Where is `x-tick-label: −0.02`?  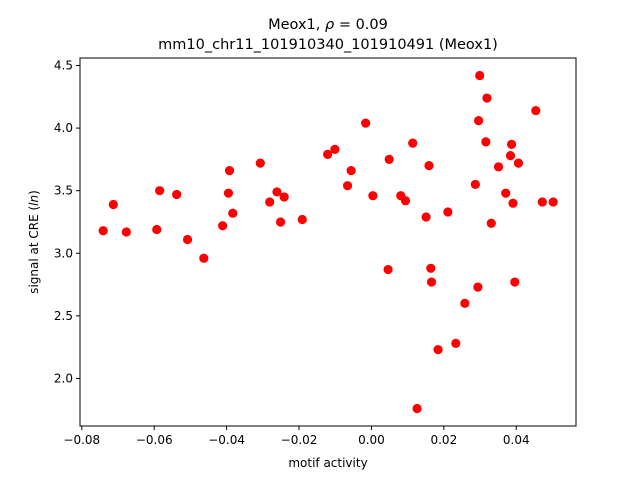
x-tick-label: −0.02 is located at coordinates (299, 440).